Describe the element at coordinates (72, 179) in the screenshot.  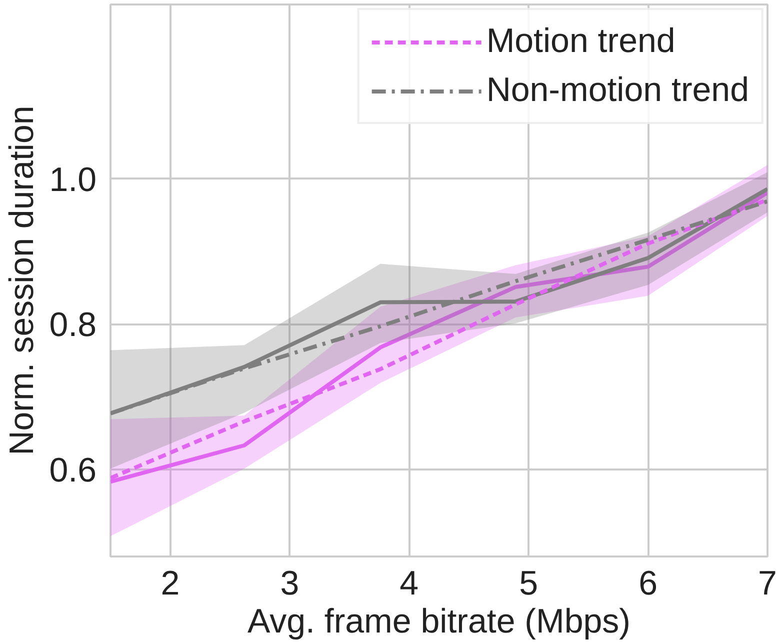
I see `y-tick-label: 1.0` at that location.